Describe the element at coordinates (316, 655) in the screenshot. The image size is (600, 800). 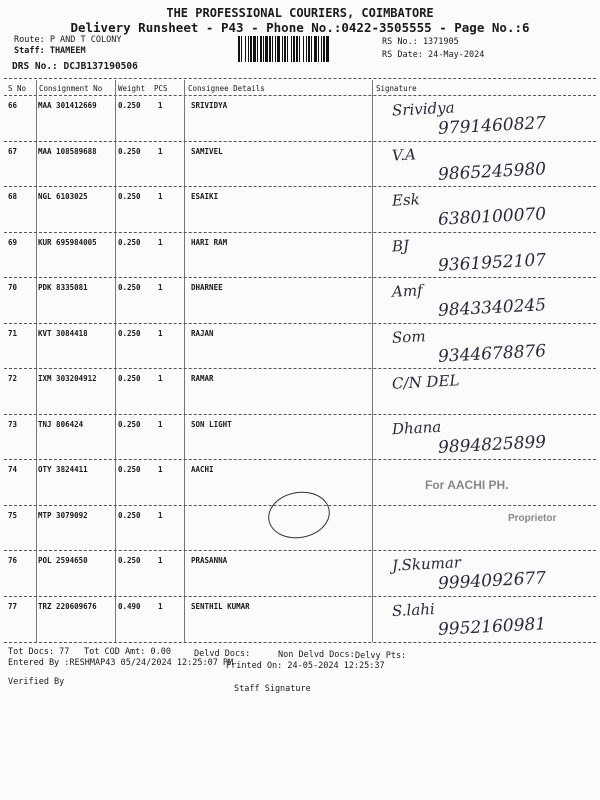
I see `non-delvd-docs: Non Delvd Docs:` at that location.